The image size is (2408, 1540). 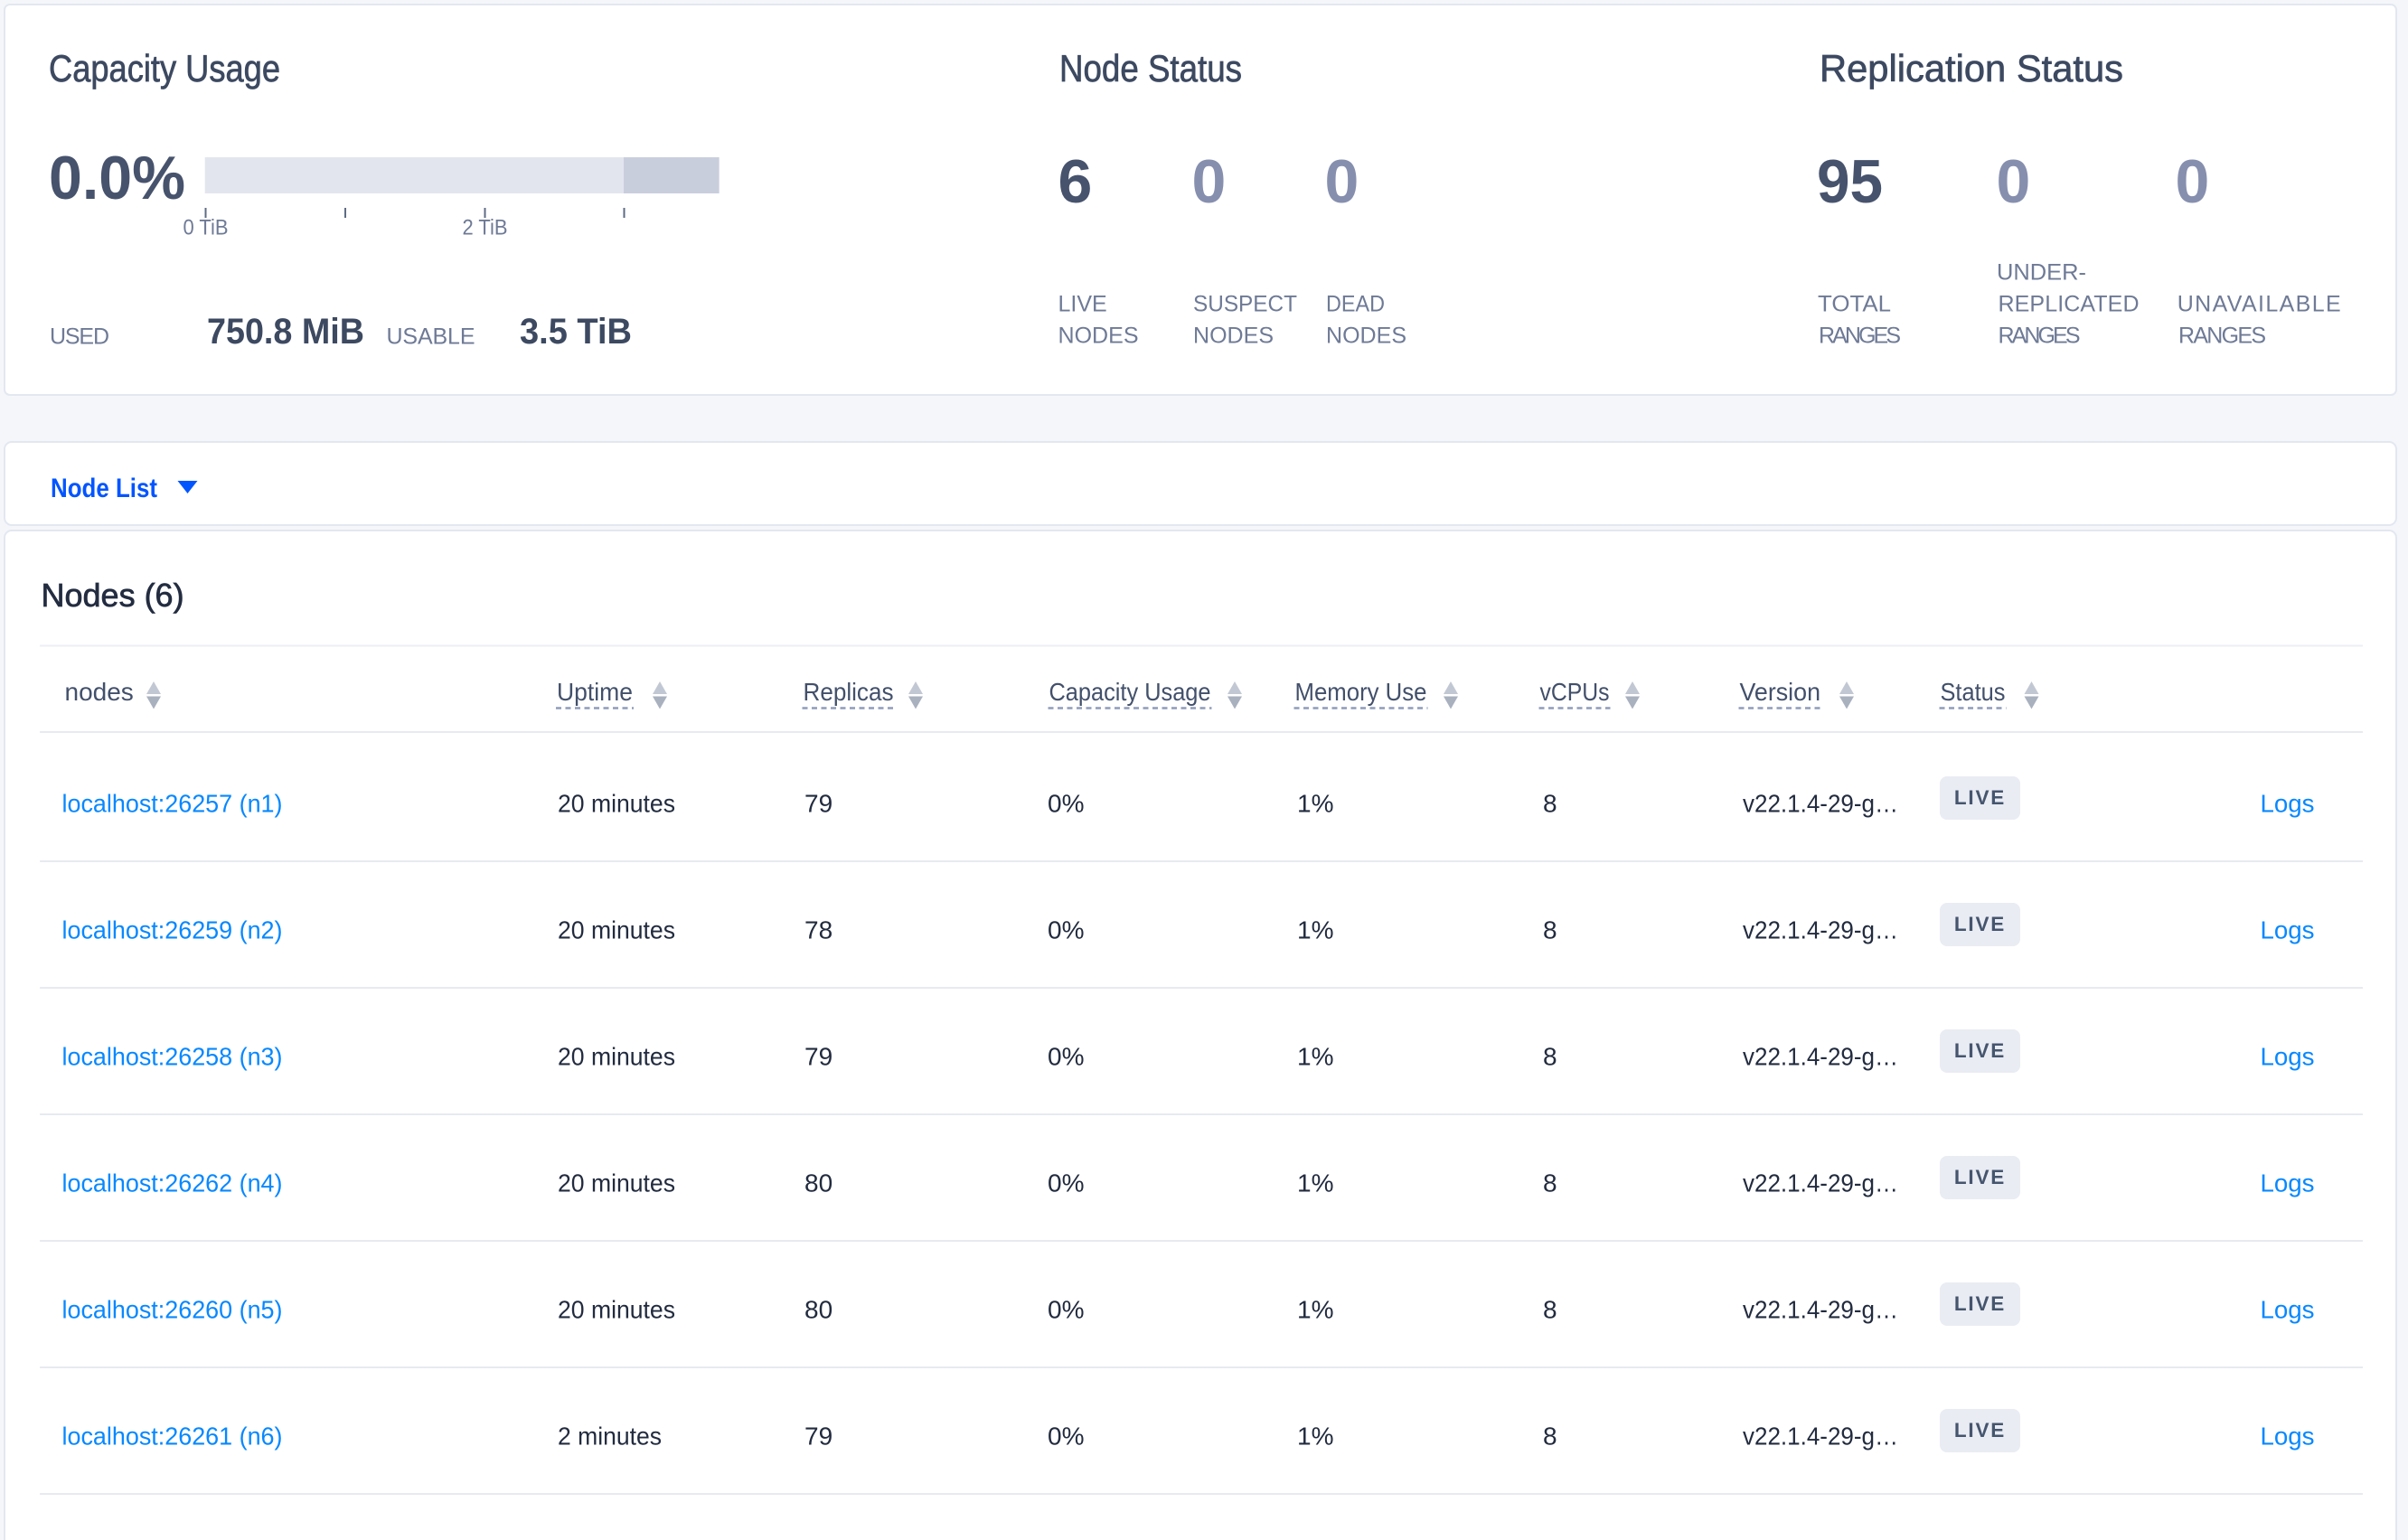 I want to click on svg-text: Replication Status, so click(x=1971, y=68).